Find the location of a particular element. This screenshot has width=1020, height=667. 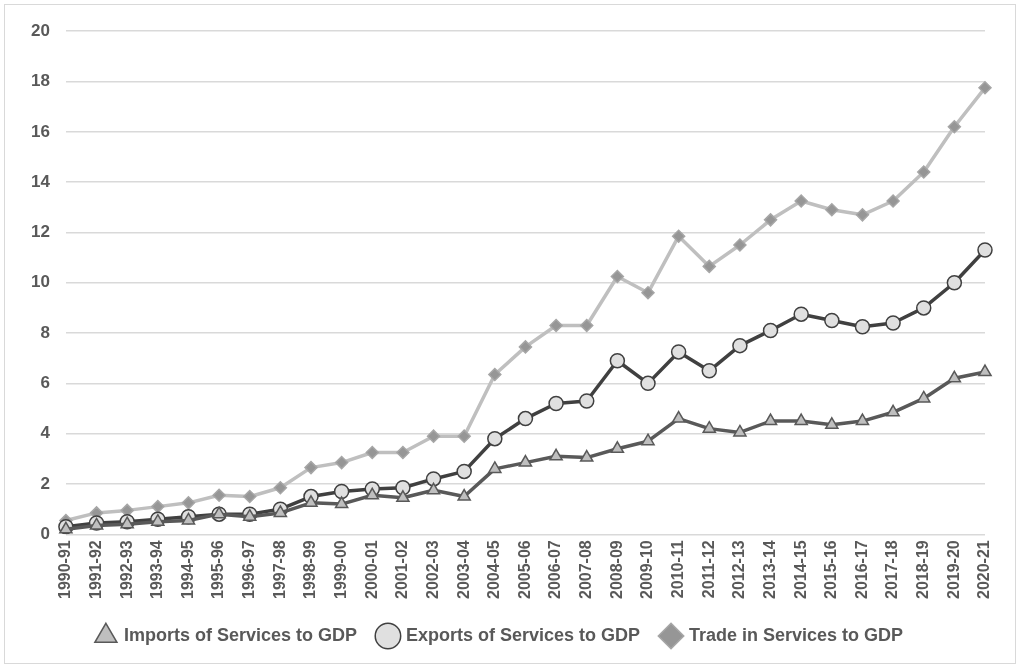

x-tick-label: 2013-14 is located at coordinates (769, 569).